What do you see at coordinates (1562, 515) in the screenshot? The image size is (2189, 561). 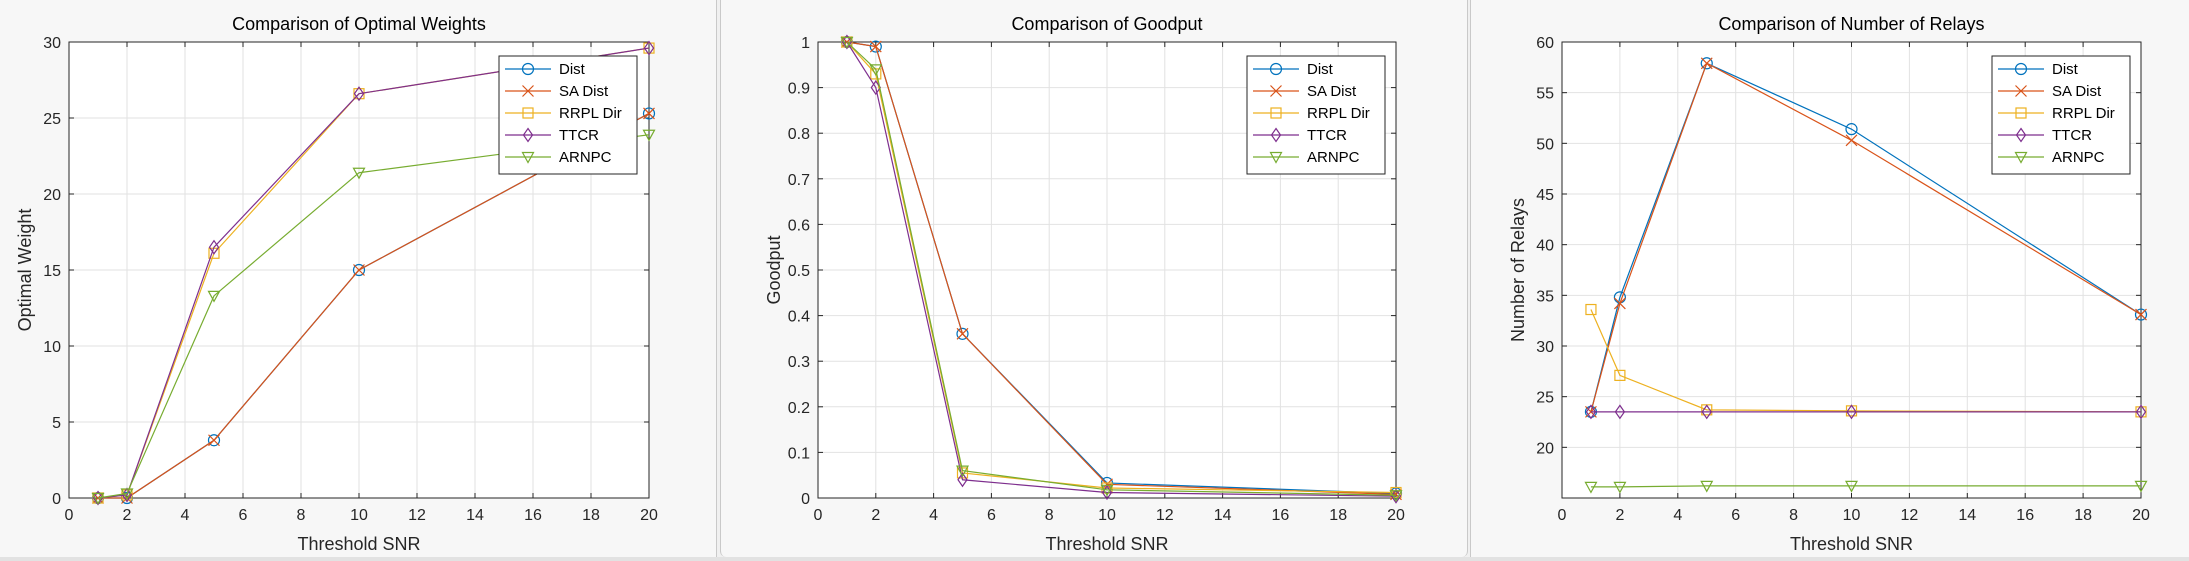 I see `x-tick-label: 0` at bounding box center [1562, 515].